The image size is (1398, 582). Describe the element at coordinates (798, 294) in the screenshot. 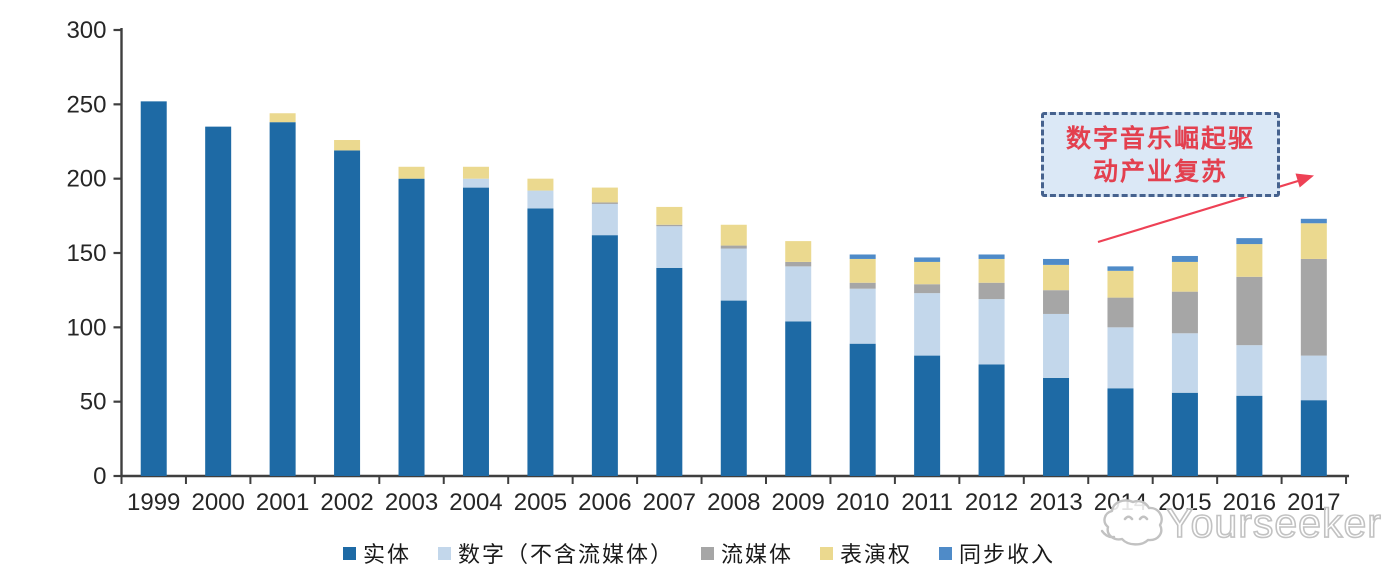

I see `bar-2009-digital-excl-streaming` at that location.